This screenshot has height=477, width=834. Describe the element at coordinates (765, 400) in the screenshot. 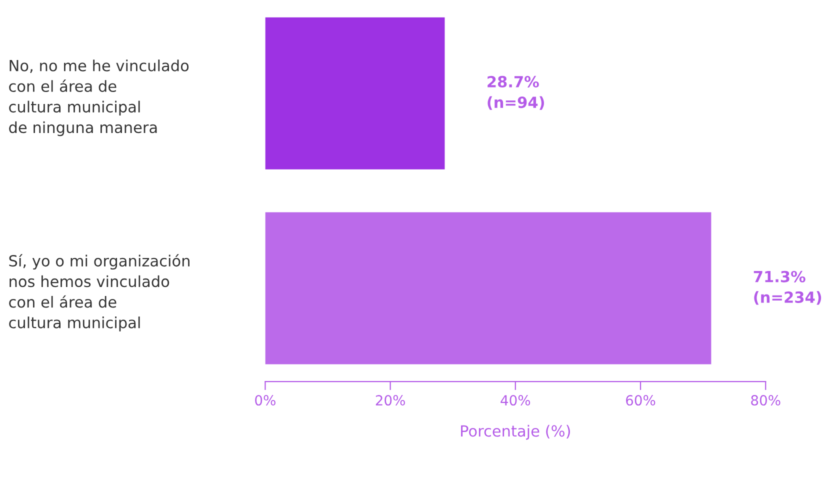

I see `x-tick-label: 80%` at that location.